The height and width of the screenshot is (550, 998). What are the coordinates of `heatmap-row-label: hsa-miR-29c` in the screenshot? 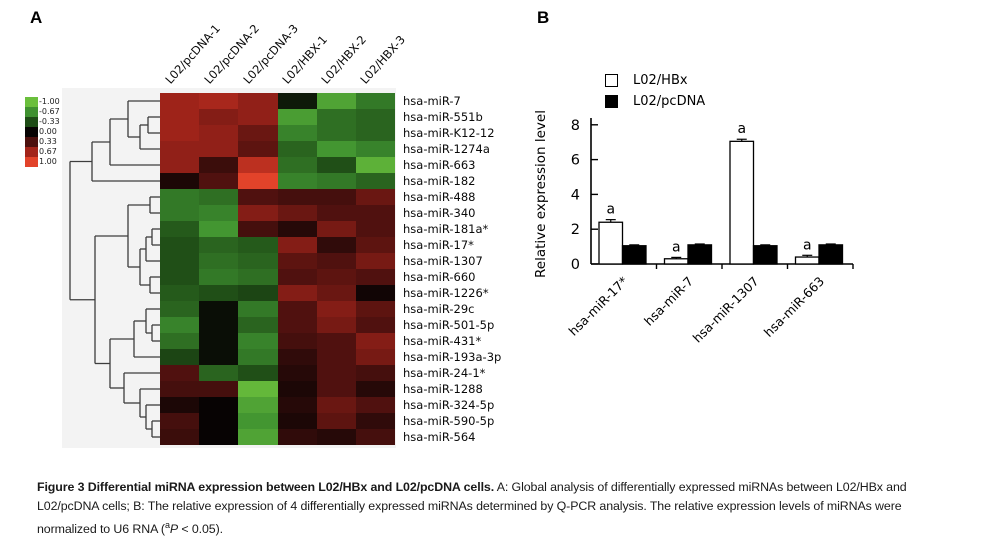 It's located at (439, 309).